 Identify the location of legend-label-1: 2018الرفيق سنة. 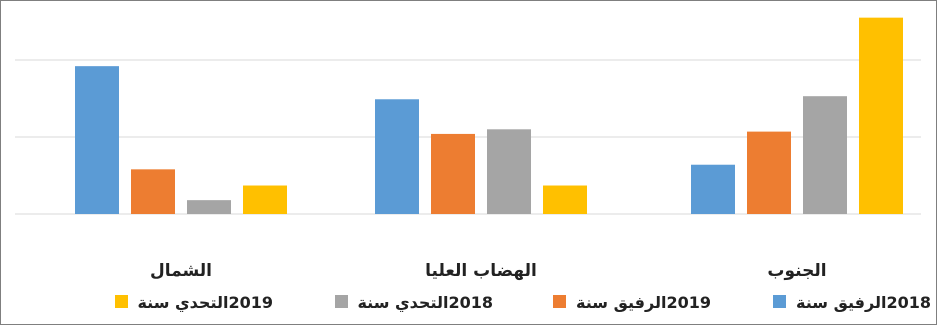
(863, 302).